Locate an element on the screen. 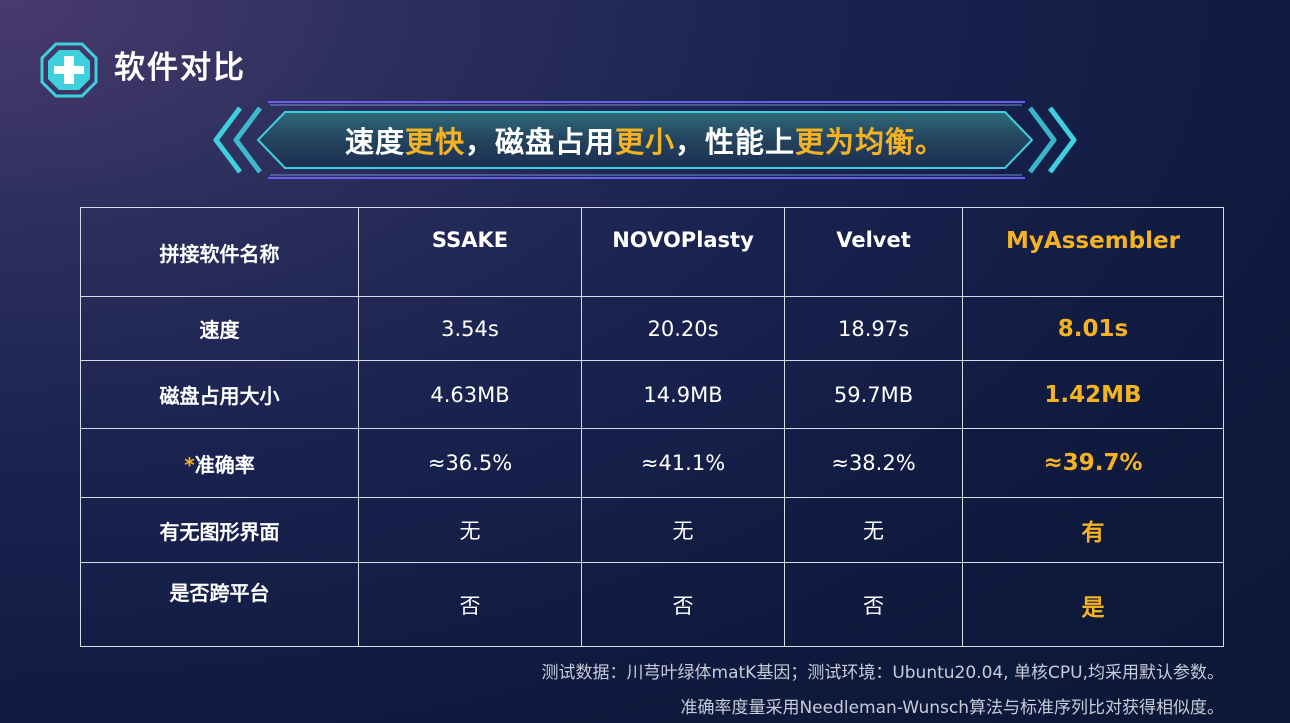 The height and width of the screenshot is (723, 1290). headline-highlight-3: 更为均衡 is located at coordinates (855, 142).